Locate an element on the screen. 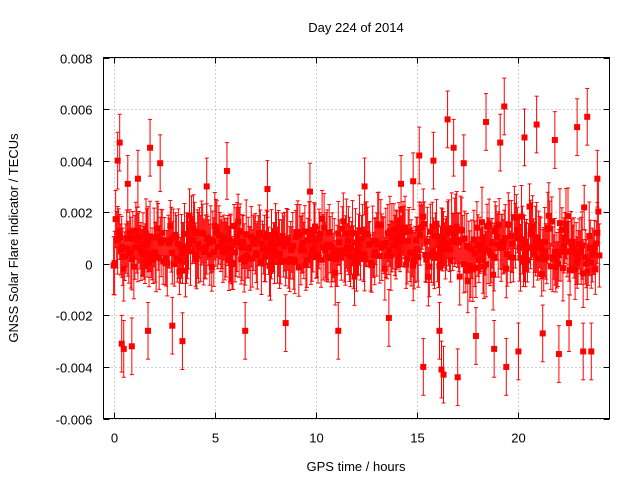  y-tick-label: -0.002 is located at coordinates (74, 316).